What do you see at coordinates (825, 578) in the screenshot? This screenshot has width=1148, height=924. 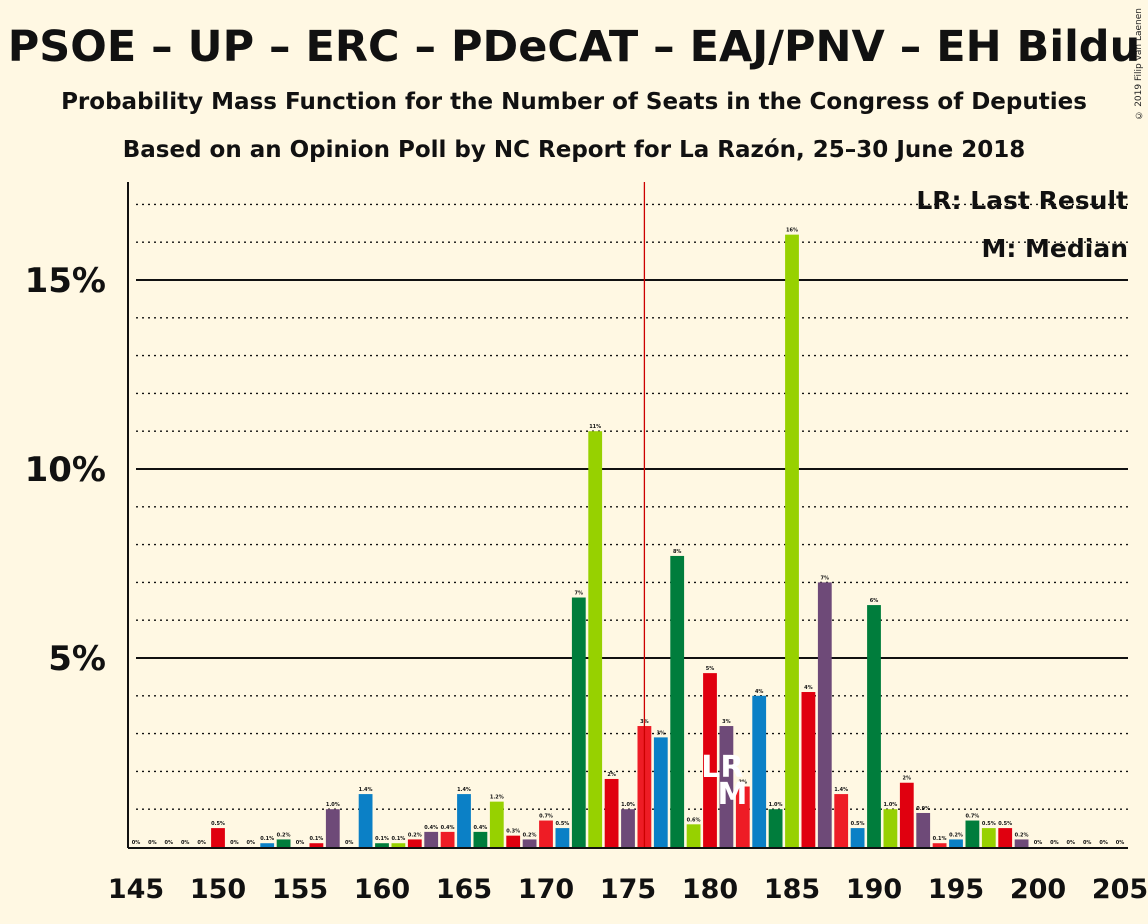 I see `bar-label-187: 7%` at bounding box center [825, 578].